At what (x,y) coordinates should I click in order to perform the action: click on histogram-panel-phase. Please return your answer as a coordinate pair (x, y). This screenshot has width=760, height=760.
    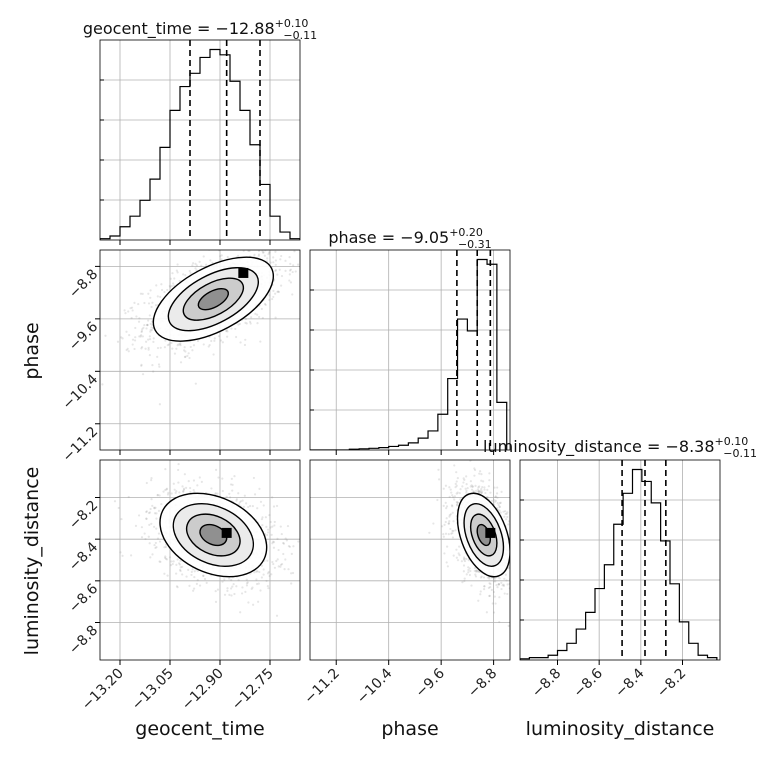
    Looking at the image, I should click on (410, 352).